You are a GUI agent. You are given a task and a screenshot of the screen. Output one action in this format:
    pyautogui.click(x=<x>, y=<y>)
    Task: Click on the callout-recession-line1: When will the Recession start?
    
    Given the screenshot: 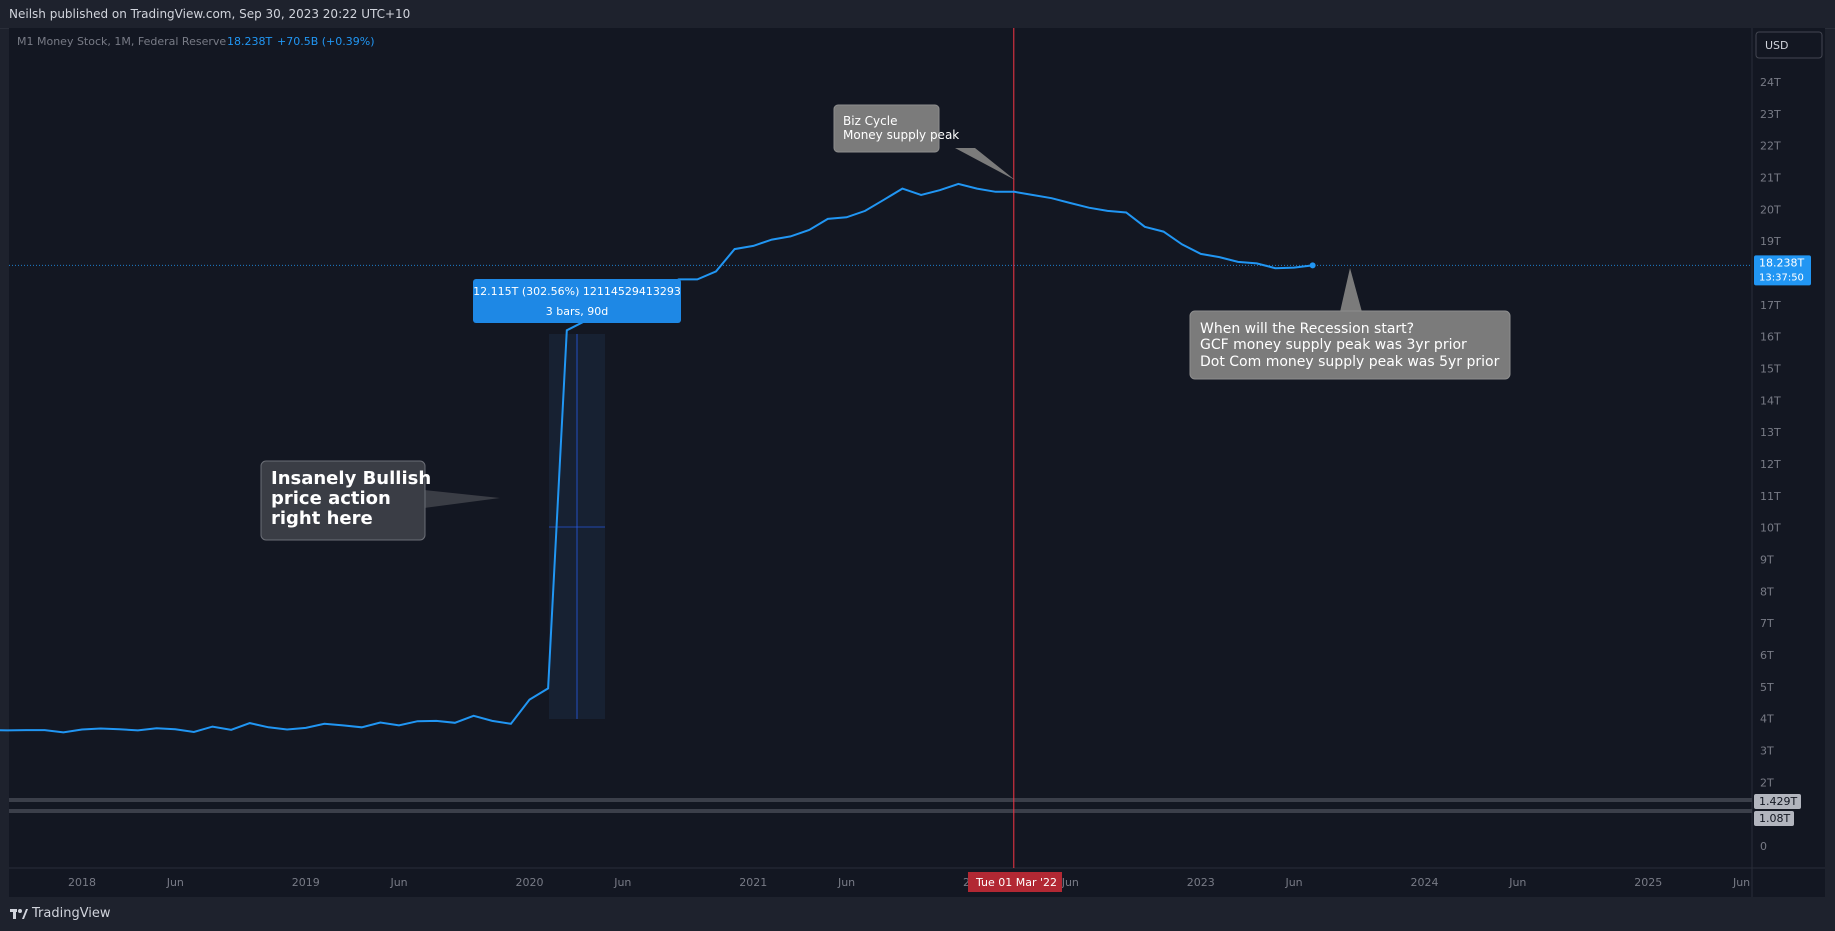 What is the action you would take?
    pyautogui.click(x=1307, y=329)
    